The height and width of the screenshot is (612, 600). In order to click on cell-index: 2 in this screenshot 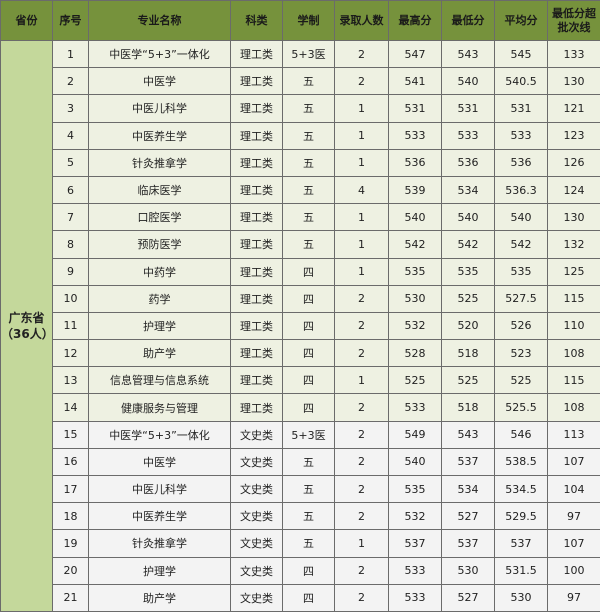, I will do `click(71, 81)`.